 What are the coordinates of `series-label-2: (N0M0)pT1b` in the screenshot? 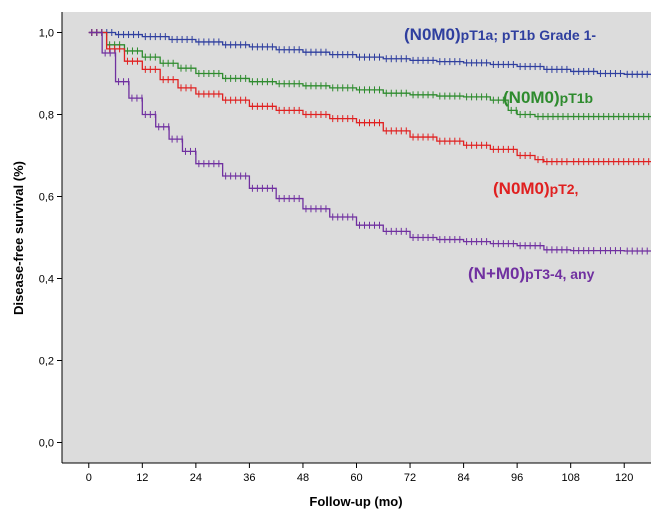 It's located at (548, 97).